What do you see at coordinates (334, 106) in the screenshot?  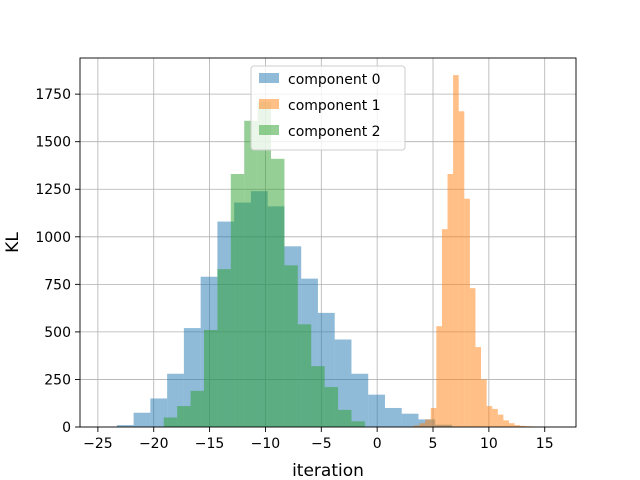 I see `legend-label: component 1` at bounding box center [334, 106].